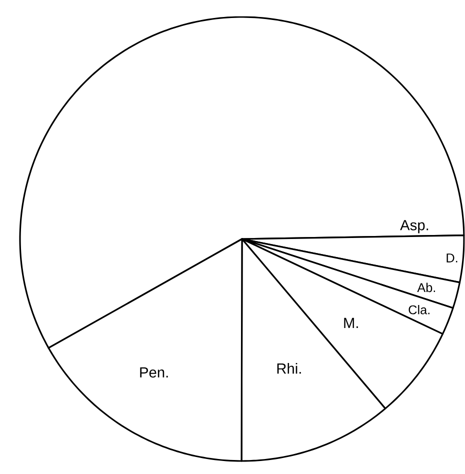 Image resolution: width=465 pixels, height=474 pixels. I want to click on slice-label: D., so click(452, 258).